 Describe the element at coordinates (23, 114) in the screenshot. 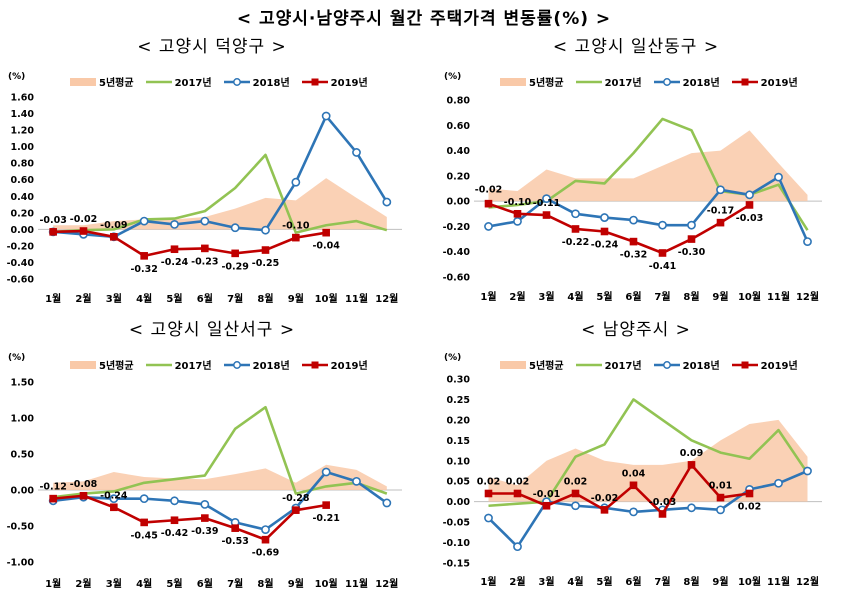

I see `y-tick-label: 1.40` at that location.